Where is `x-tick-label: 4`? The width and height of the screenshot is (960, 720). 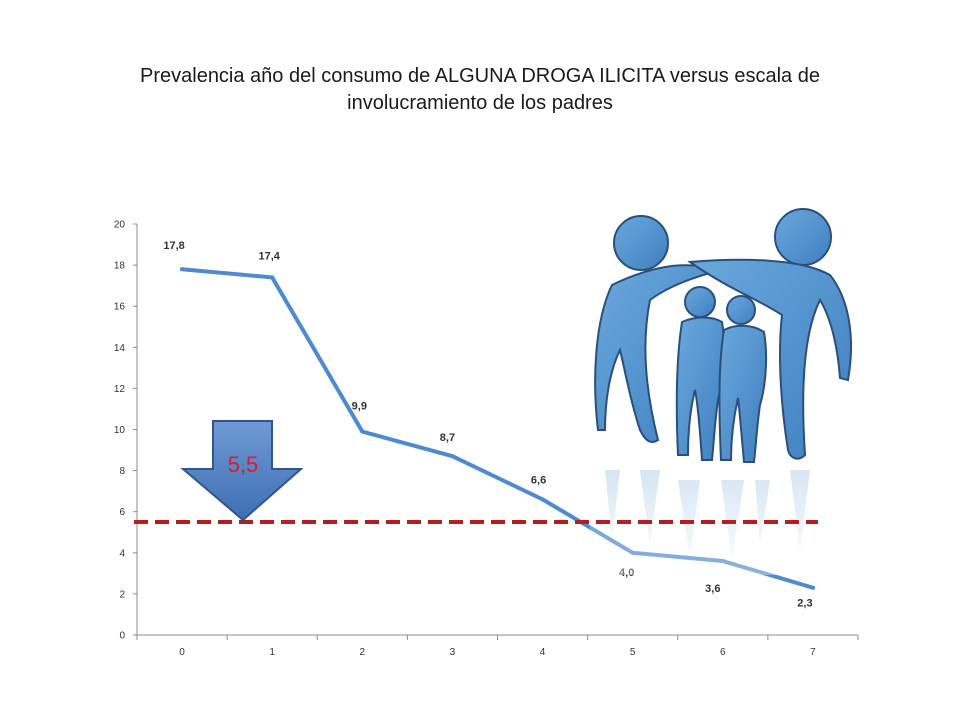 x-tick-label: 4 is located at coordinates (543, 652).